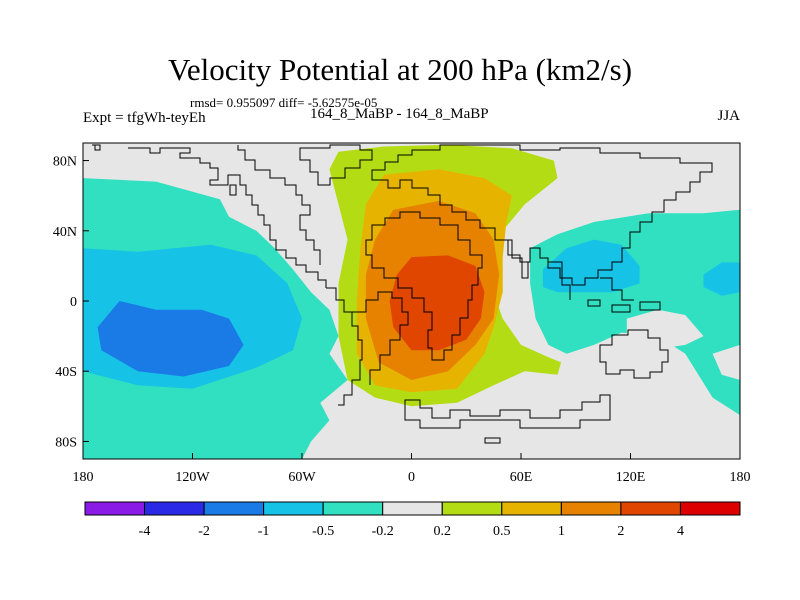  What do you see at coordinates (591, 266) in the screenshot?
I see `contour-indian-neg-0.5` at bounding box center [591, 266].